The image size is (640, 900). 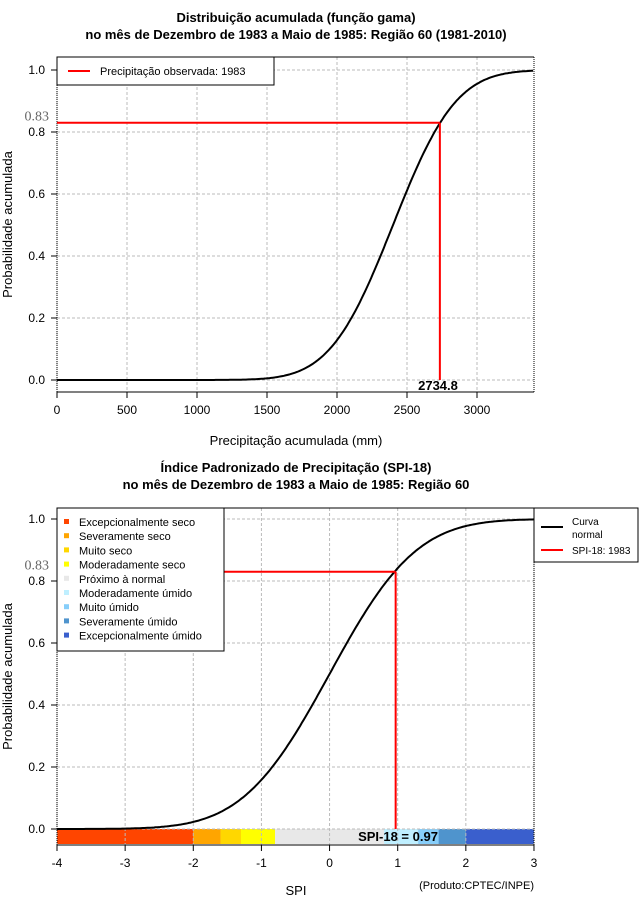 What do you see at coordinates (109, 608) in the screenshot?
I see `legend-category-label: Muito úmido` at bounding box center [109, 608].